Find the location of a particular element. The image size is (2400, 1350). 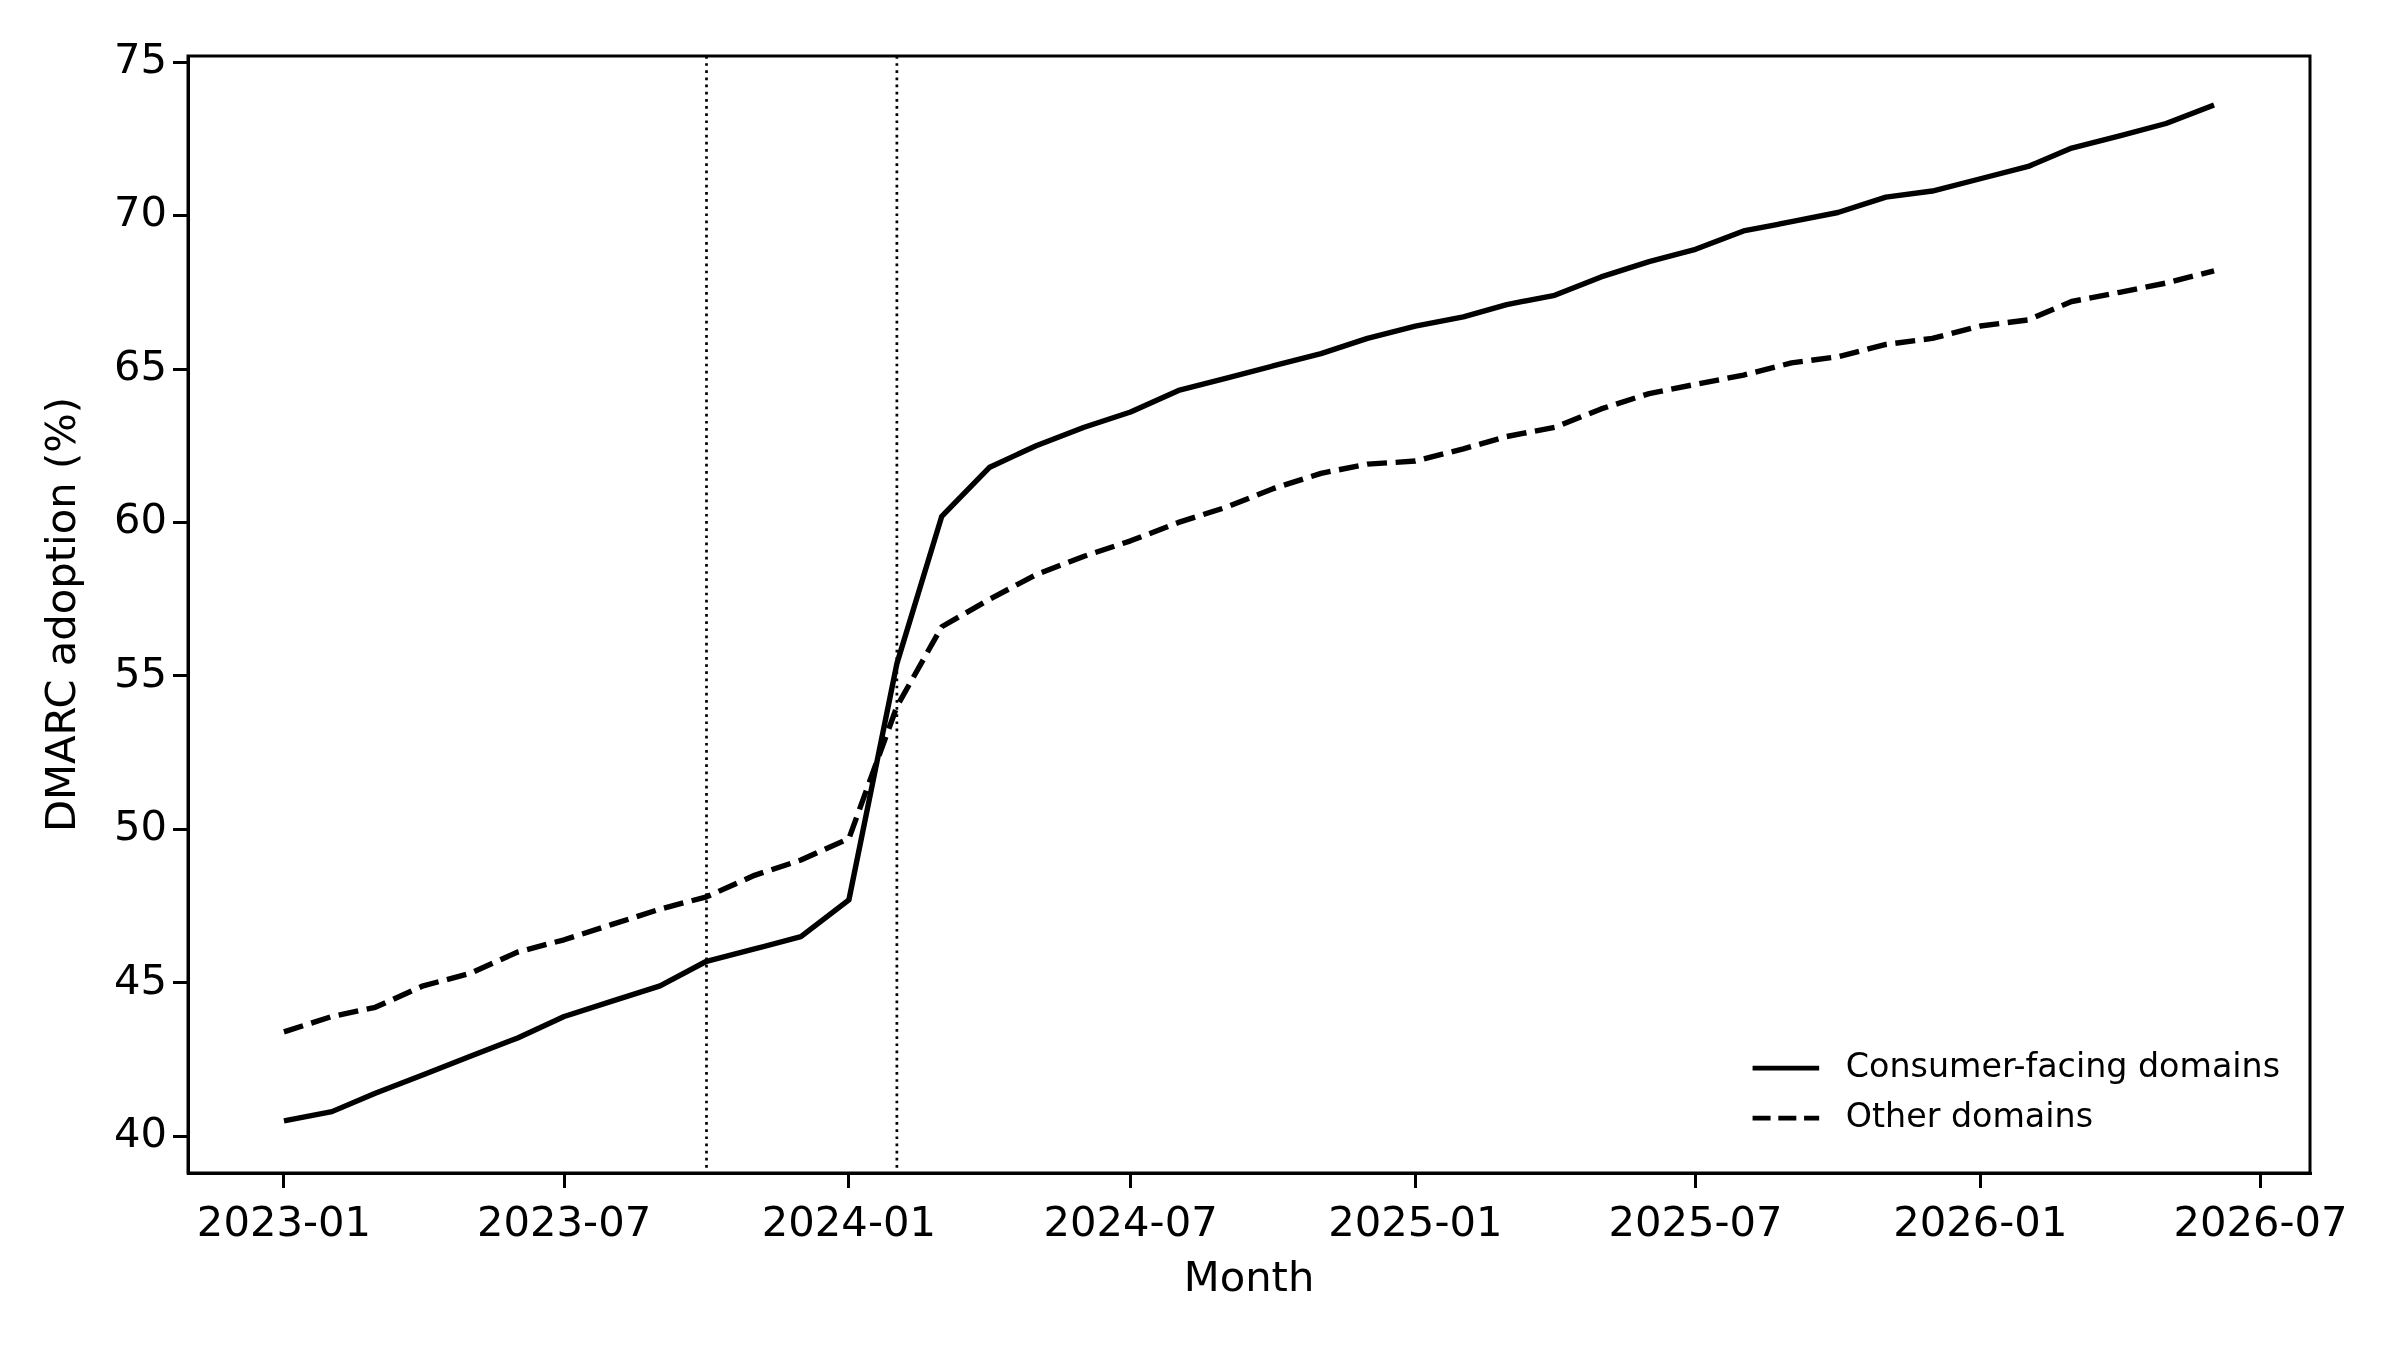

x-tick-label: 2023-01 is located at coordinates (284, 1221).